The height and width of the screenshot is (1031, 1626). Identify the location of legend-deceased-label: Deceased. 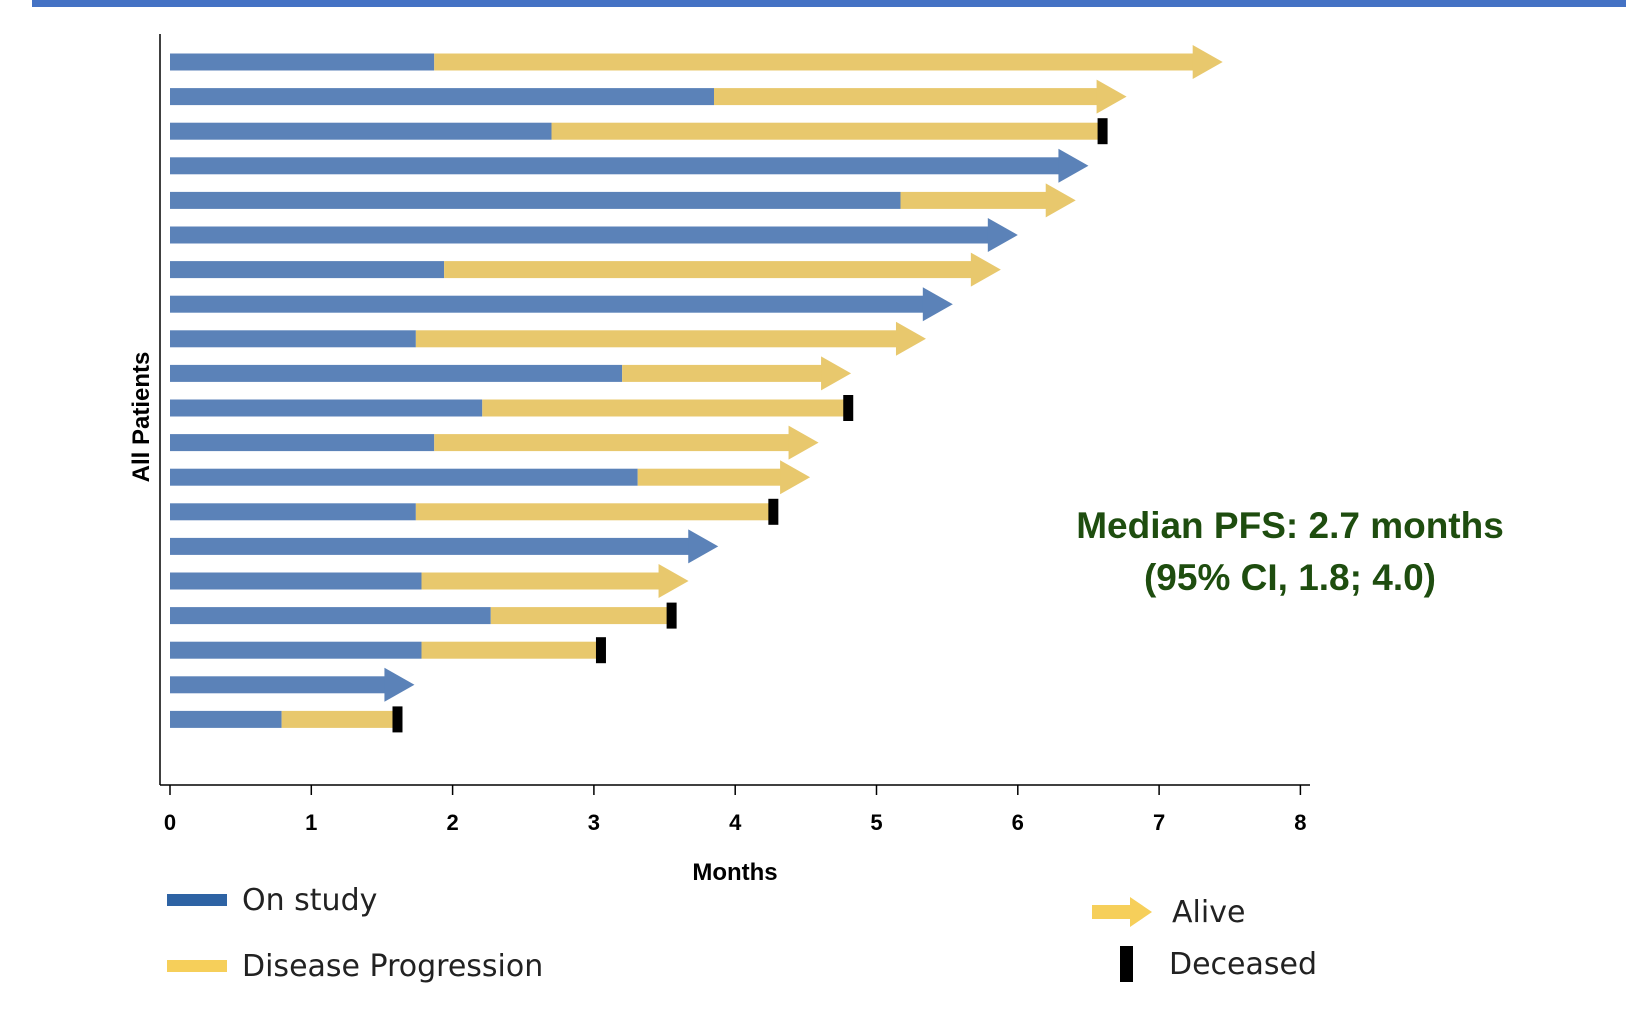
(1243, 964).